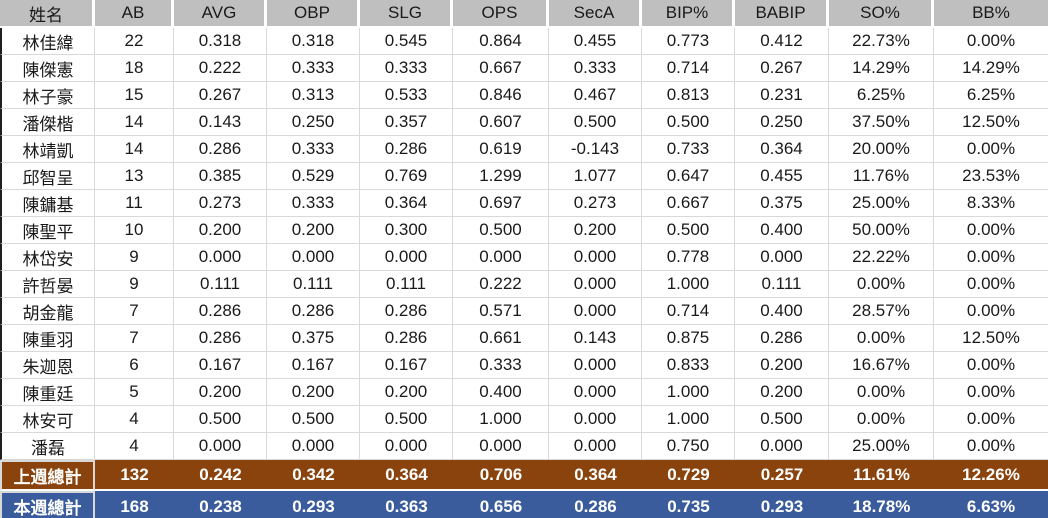 This screenshot has height=518, width=1048. I want to click on player-name-cell: 林安可, so click(47, 419).